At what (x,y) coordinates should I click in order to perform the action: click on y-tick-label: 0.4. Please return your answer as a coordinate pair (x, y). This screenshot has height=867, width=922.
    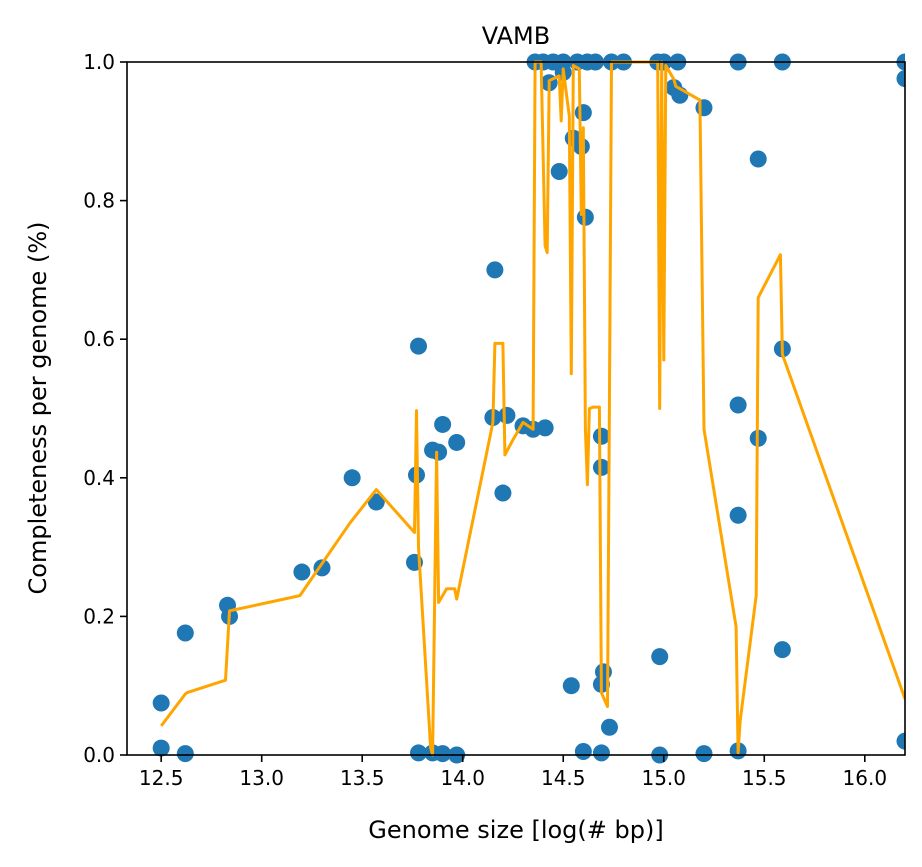
    Looking at the image, I should click on (99, 478).